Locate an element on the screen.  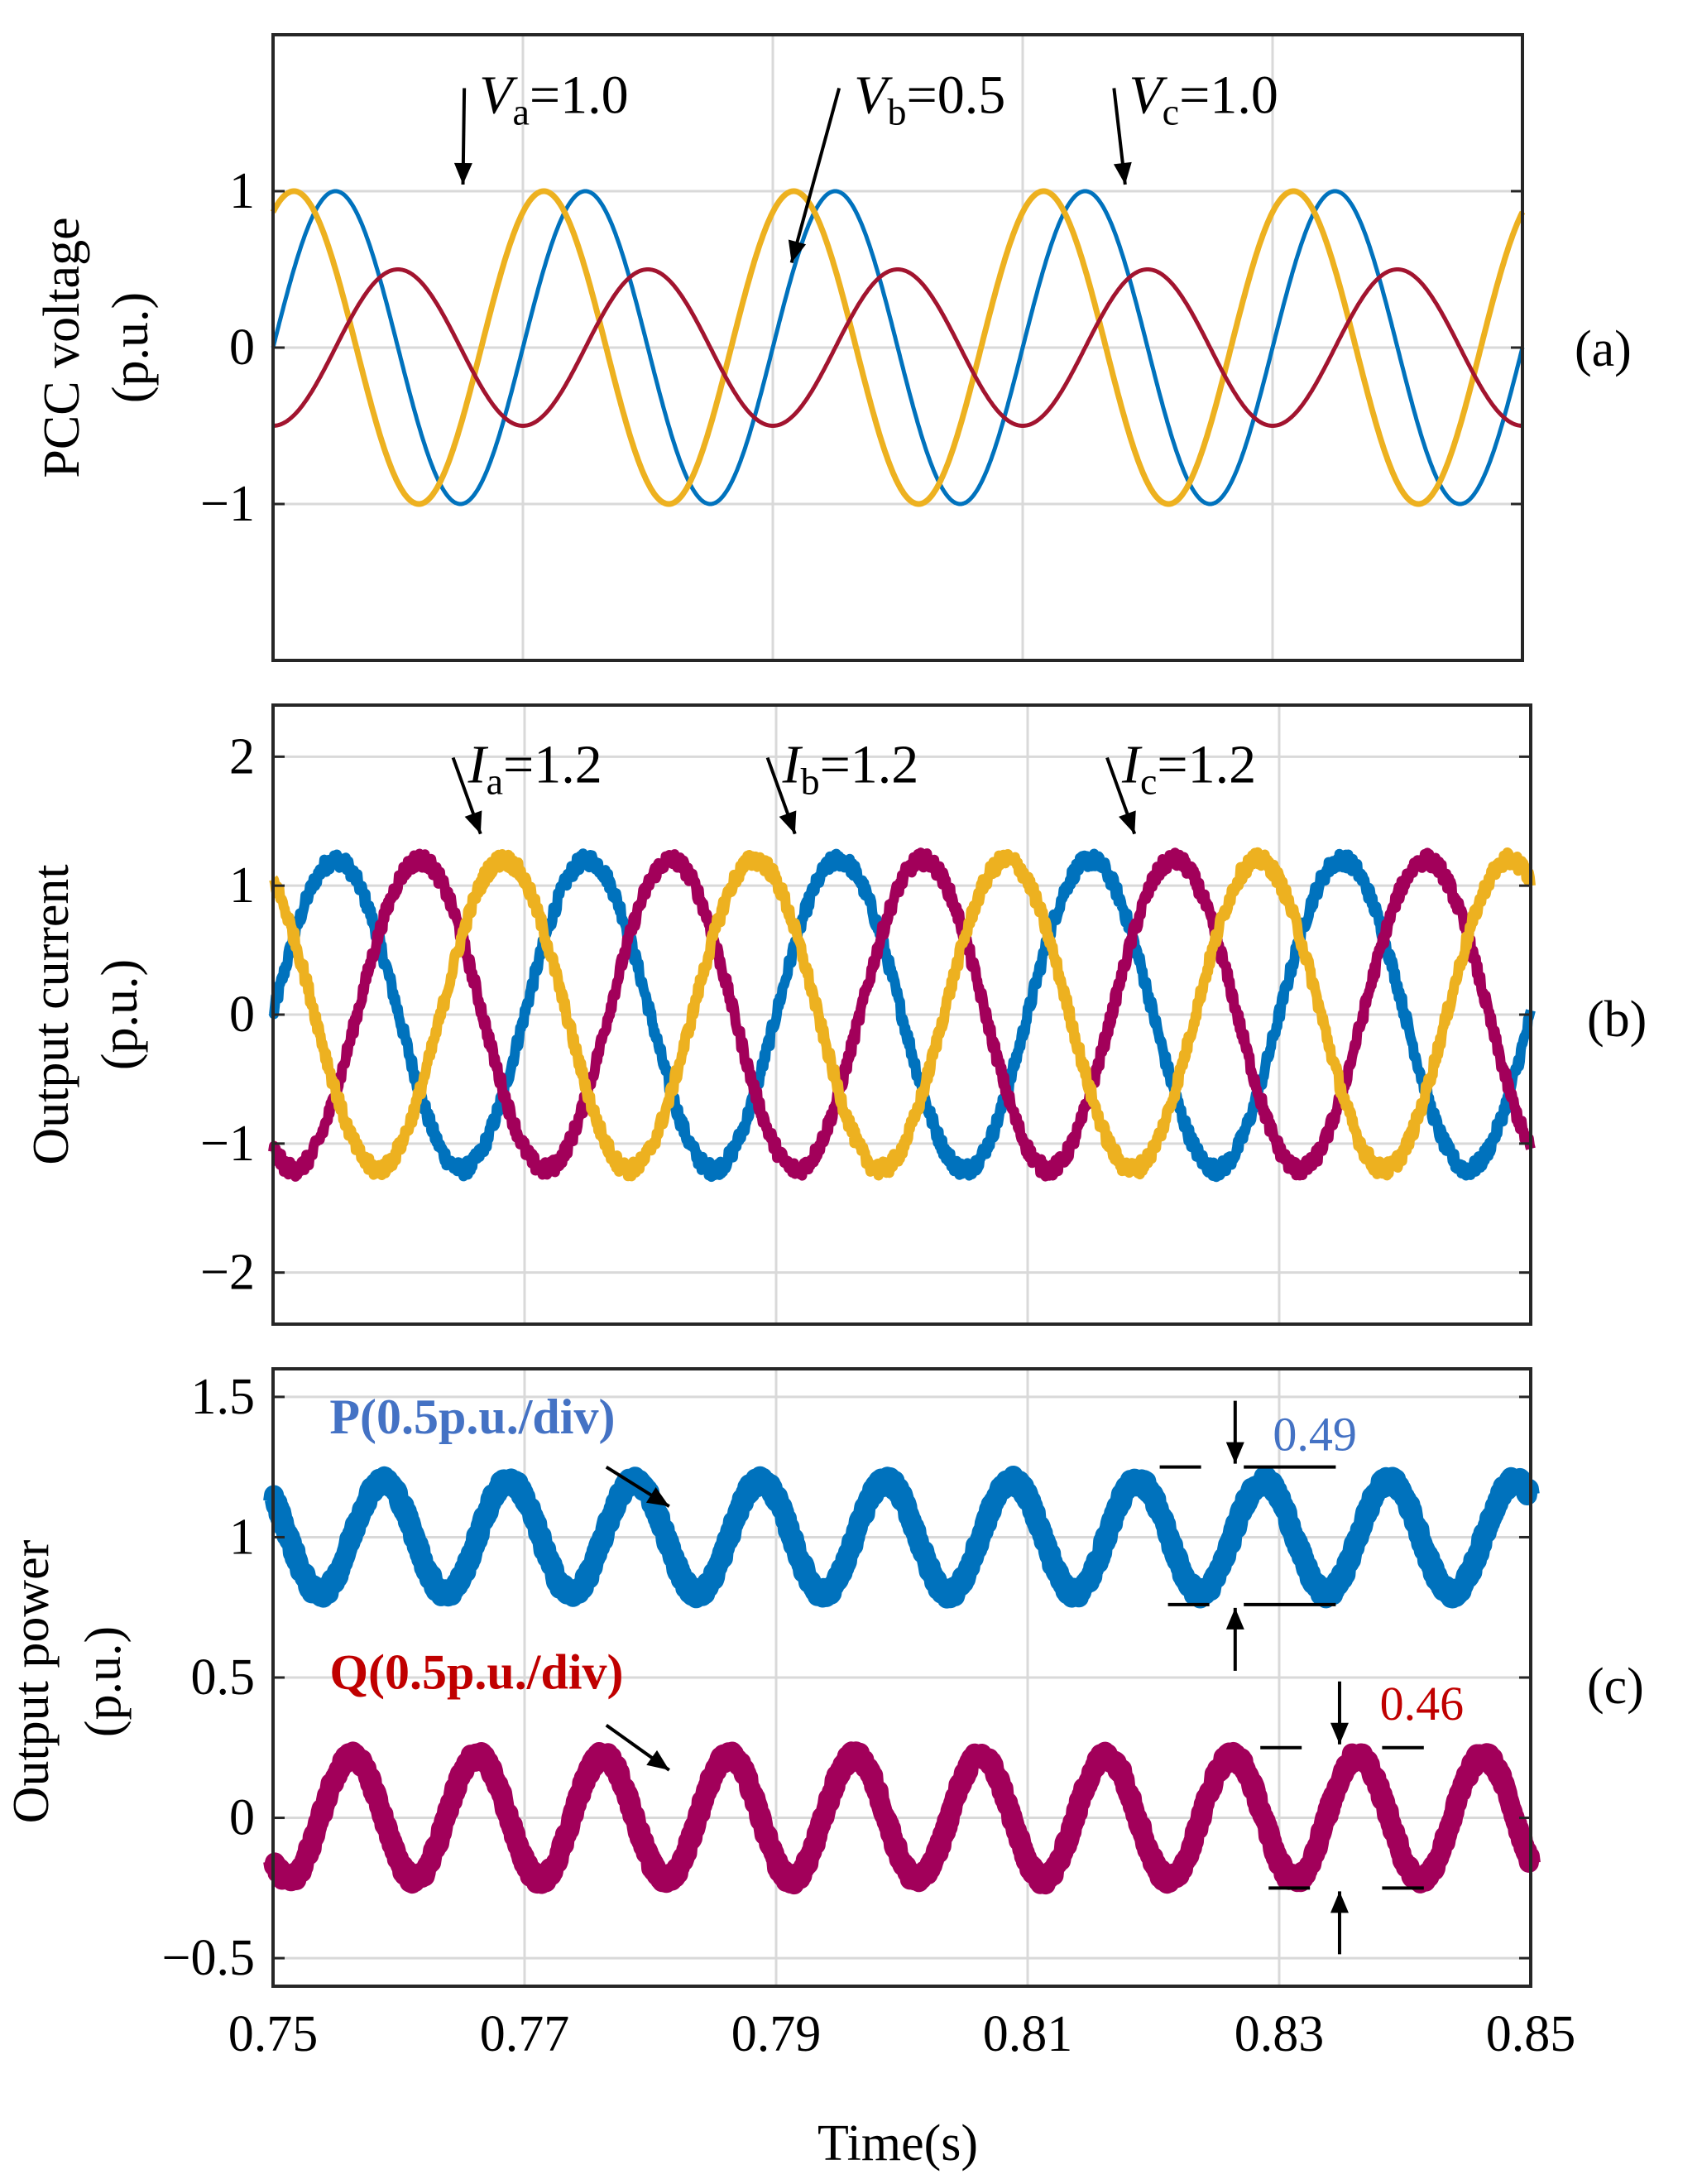
x-tick-label: 0.85 is located at coordinates (1531, 2034).